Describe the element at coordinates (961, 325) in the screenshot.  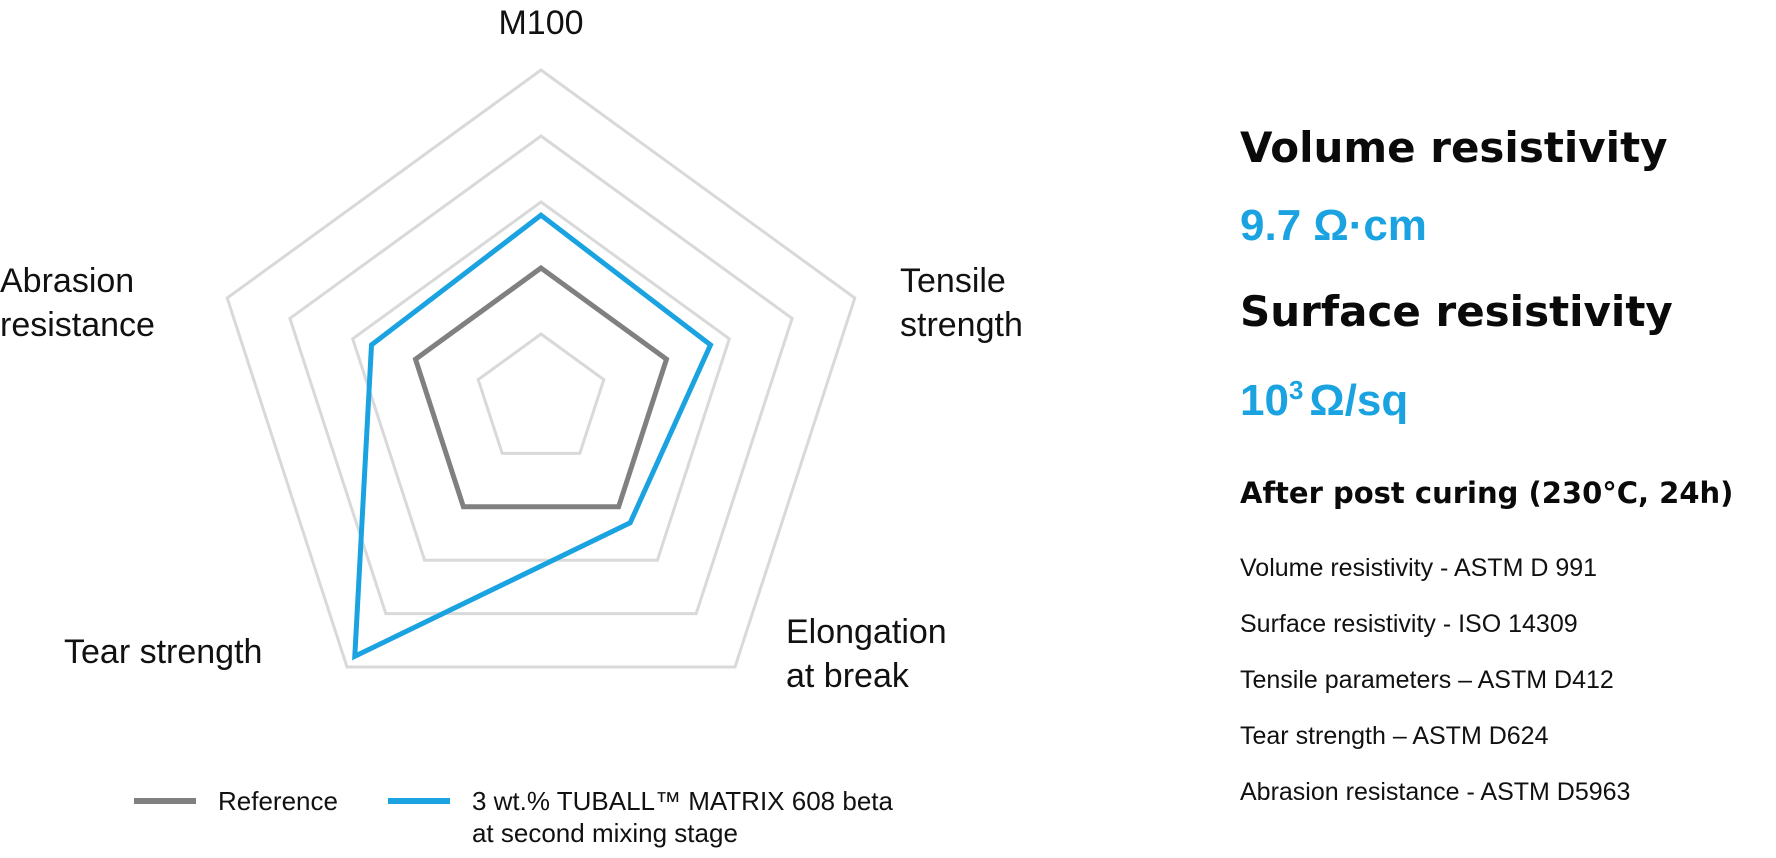
I see `axis-label-line: strength` at that location.